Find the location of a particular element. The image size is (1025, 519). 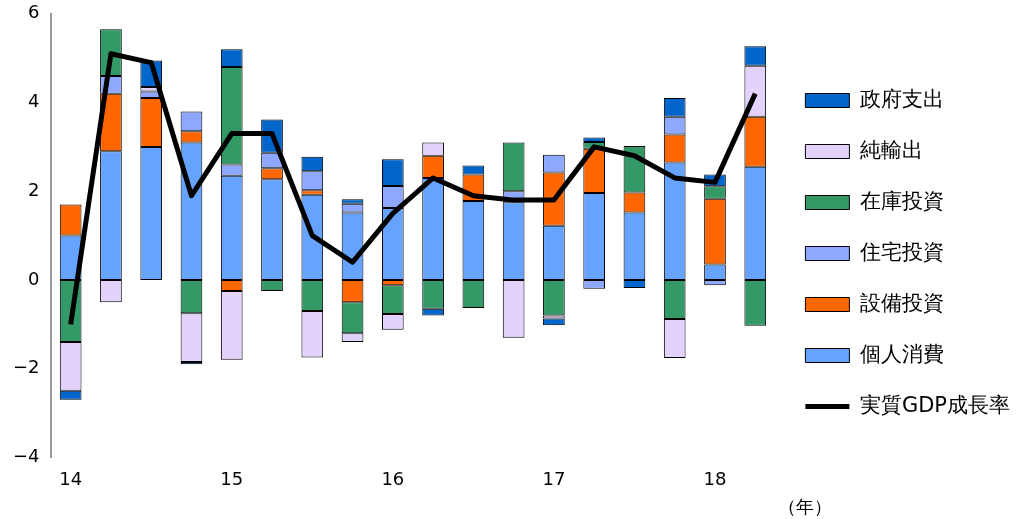

legend-label: 在庫投資 is located at coordinates (901, 200).